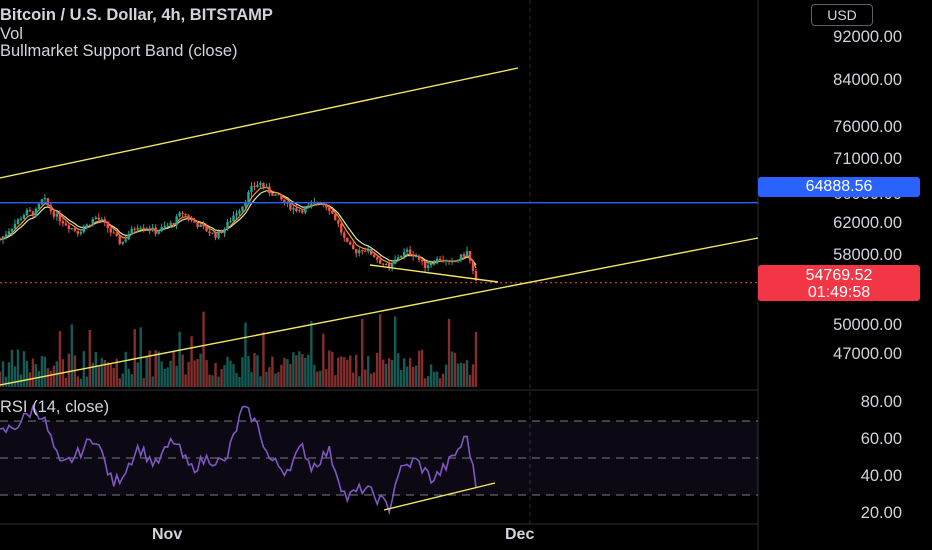 This screenshot has height=550, width=932. What do you see at coordinates (881, 512) in the screenshot?
I see `rsi-tick-label: 20.00` at bounding box center [881, 512].